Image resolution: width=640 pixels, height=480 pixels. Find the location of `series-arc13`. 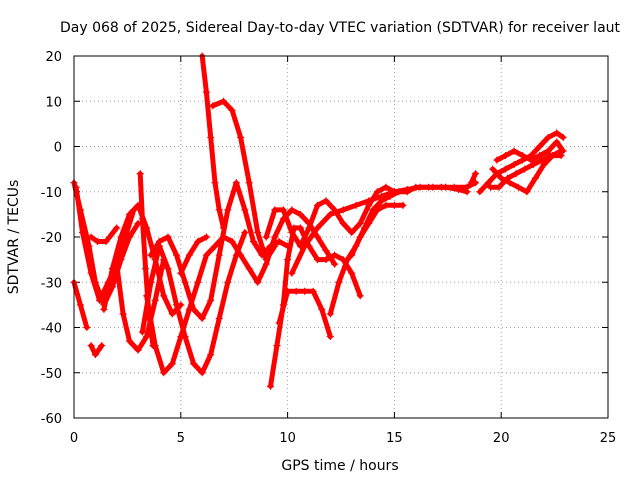

series-arc13 is located at coordinates (213, 142).